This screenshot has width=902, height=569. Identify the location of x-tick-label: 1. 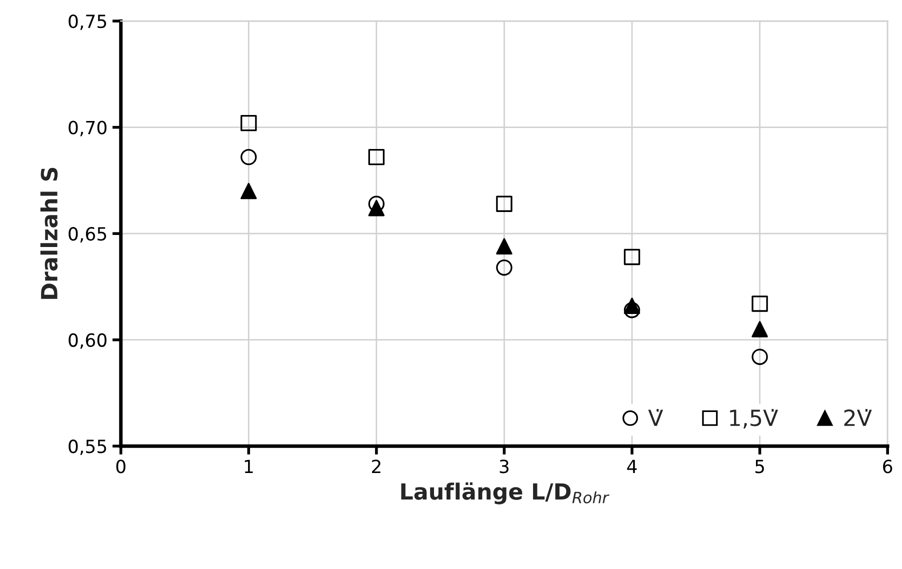
(248, 467).